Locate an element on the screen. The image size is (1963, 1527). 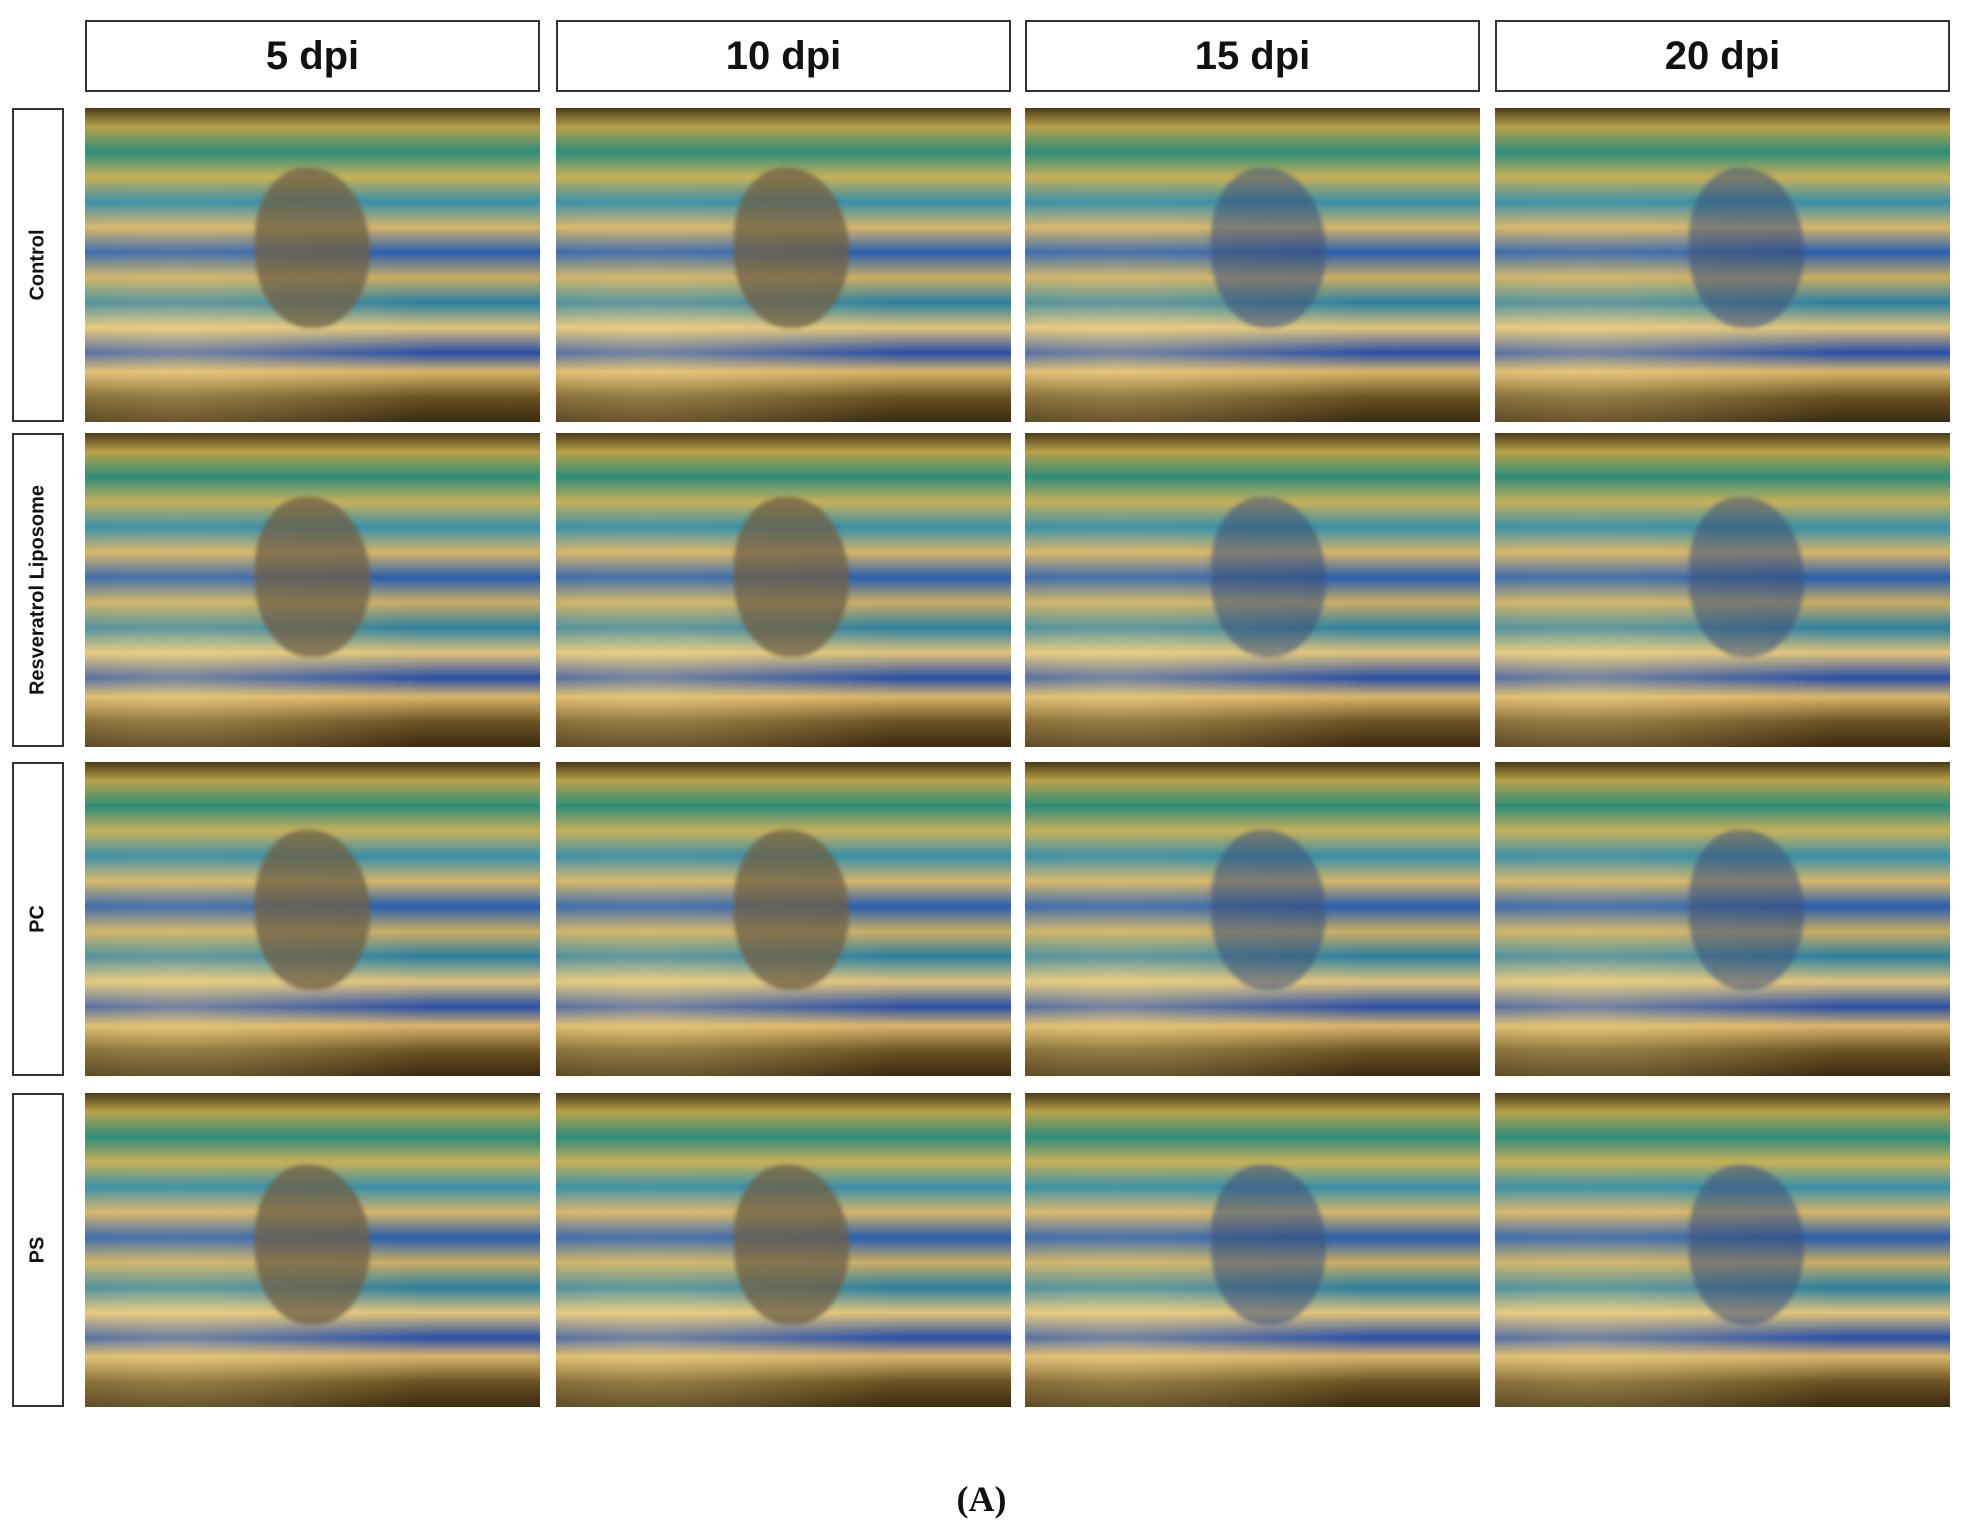
row-label: PC is located at coordinates (38, 919).